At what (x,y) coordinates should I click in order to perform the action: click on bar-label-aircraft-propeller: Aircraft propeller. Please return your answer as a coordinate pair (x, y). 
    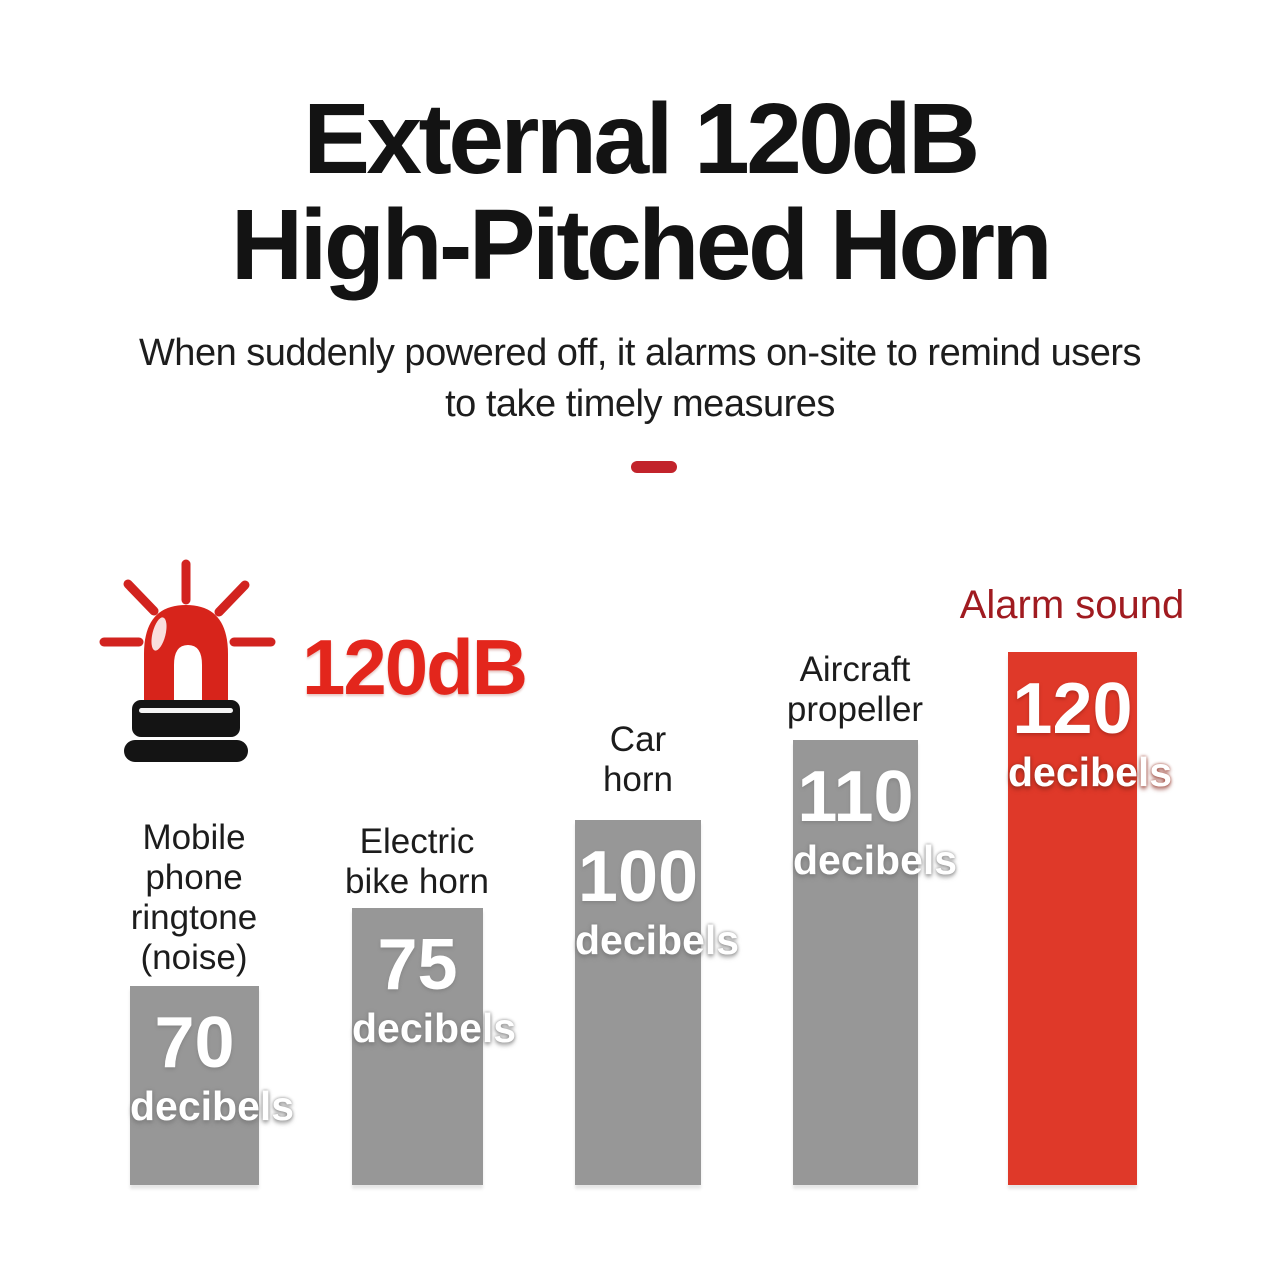
    Looking at the image, I should click on (855, 689).